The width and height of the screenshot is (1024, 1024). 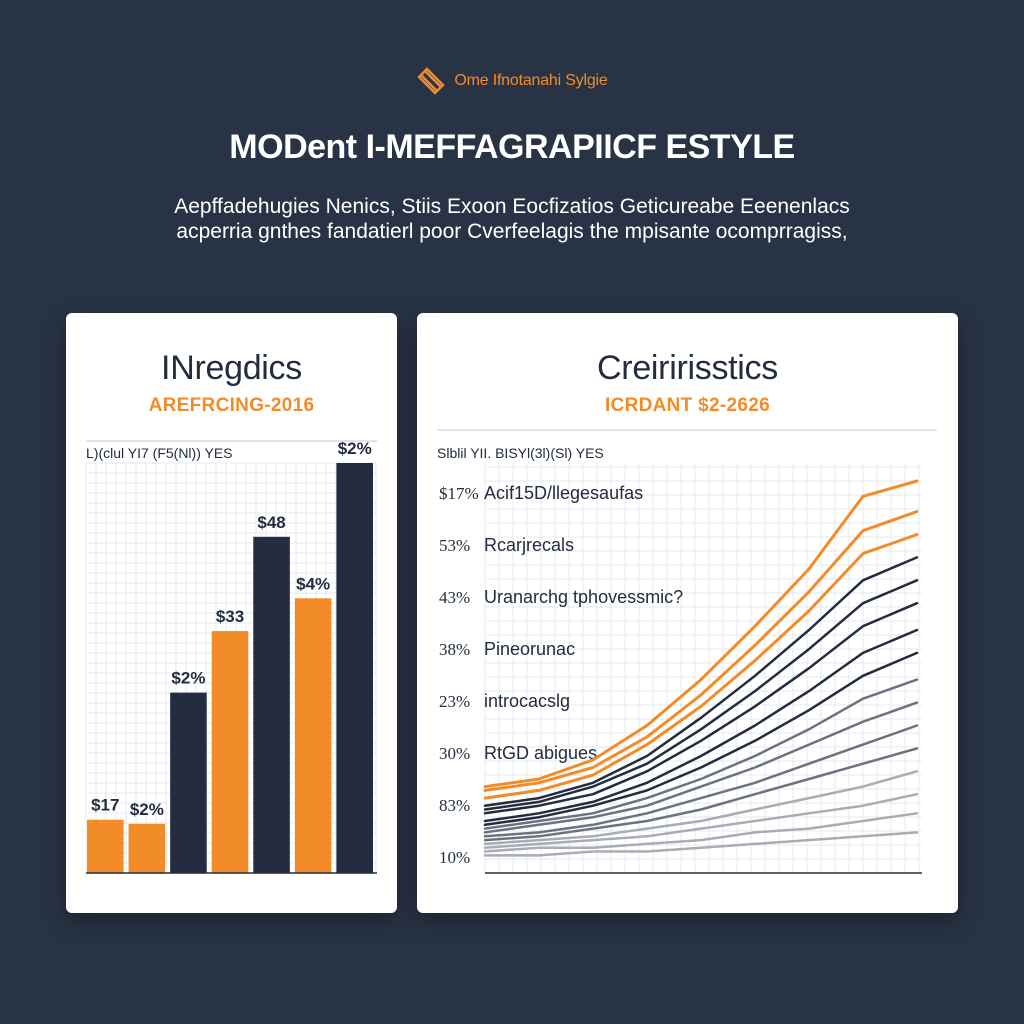 I want to click on row-text-label: Pineorunac, so click(x=529, y=649).